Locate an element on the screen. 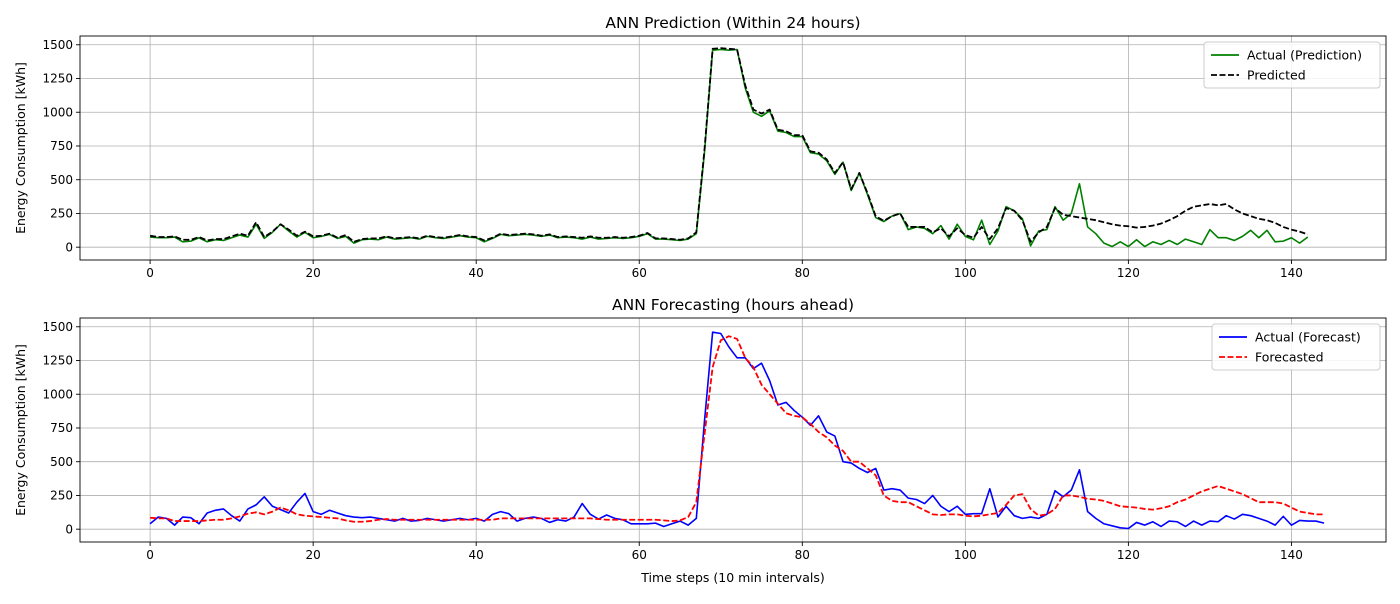  panel-2-legend-label-2: Forecasted is located at coordinates (1289, 357).